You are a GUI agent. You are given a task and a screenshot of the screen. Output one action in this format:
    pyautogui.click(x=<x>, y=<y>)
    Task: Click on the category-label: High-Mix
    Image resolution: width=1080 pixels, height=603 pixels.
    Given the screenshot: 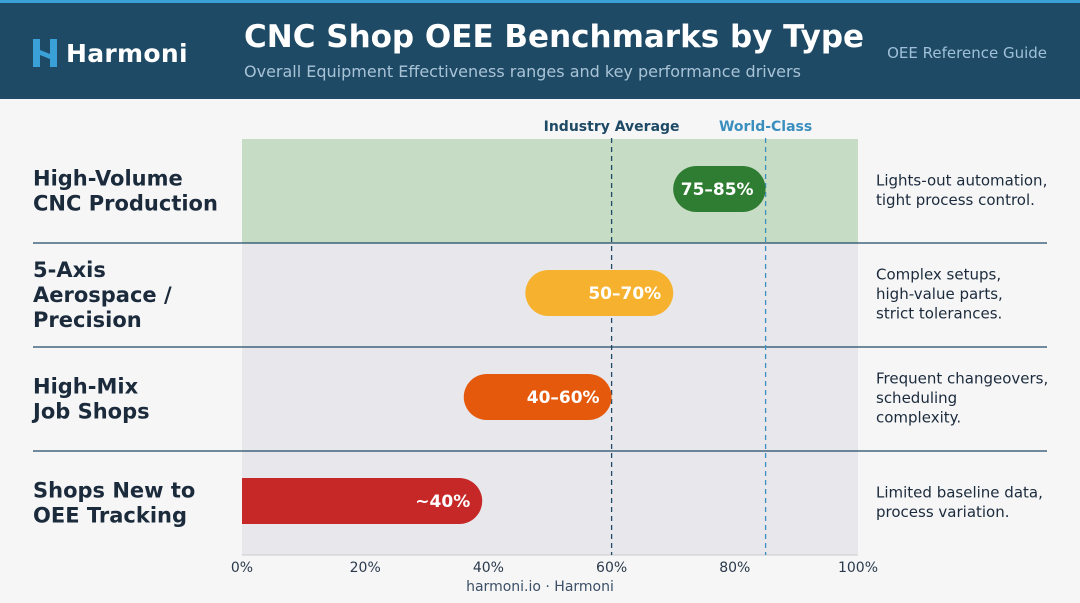 What is the action you would take?
    pyautogui.click(x=86, y=387)
    